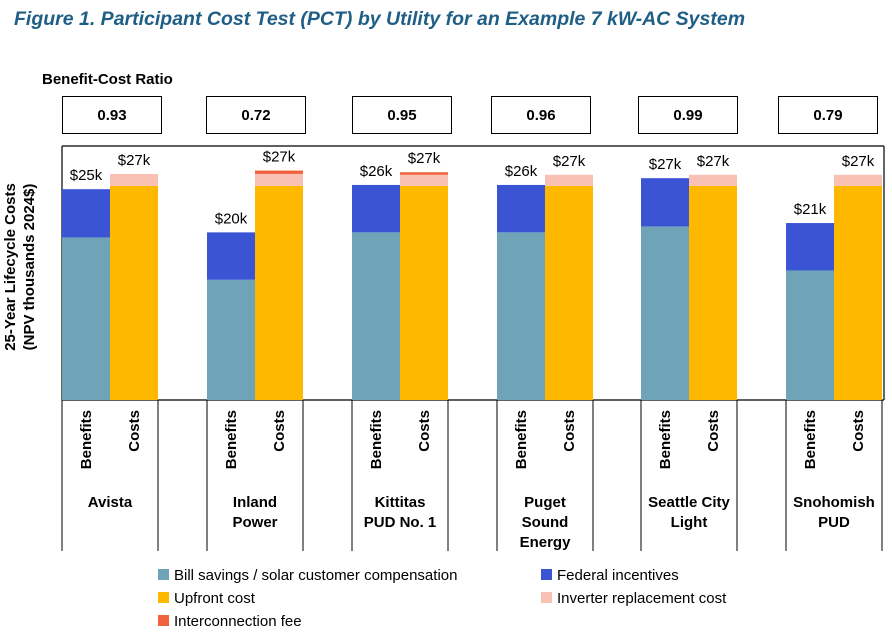  I want to click on legend-swatch-federal-incentives, so click(546, 574).